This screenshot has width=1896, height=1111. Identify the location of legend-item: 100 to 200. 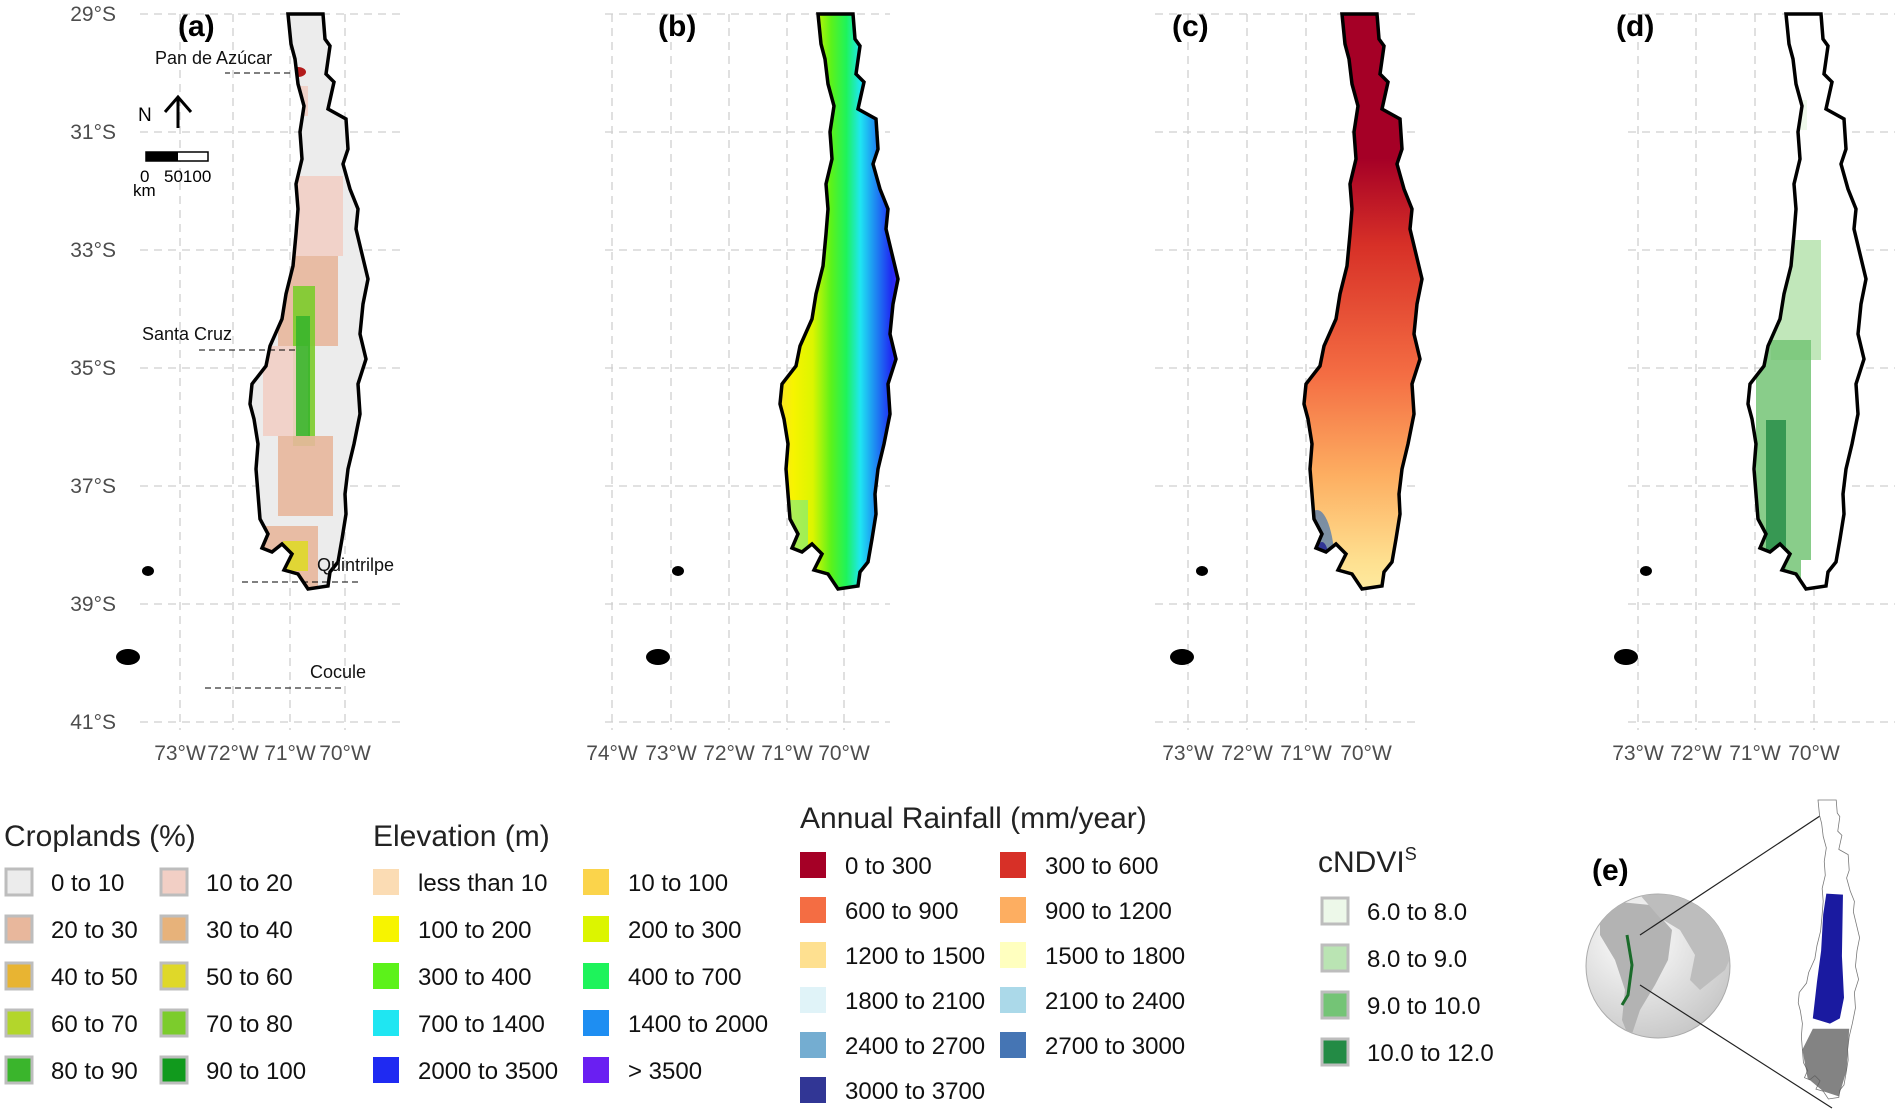
(452, 930).